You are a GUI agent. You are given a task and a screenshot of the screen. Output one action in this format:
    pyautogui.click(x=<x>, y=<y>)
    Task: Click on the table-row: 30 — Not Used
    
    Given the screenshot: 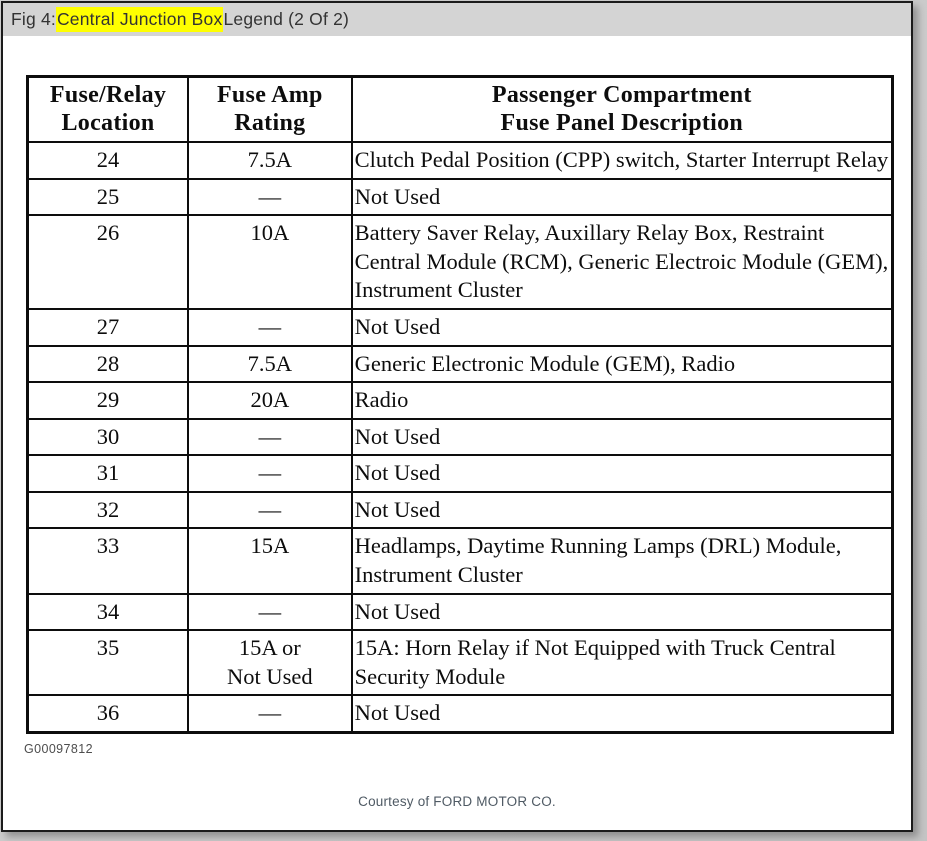 What is the action you would take?
    pyautogui.click(x=460, y=437)
    